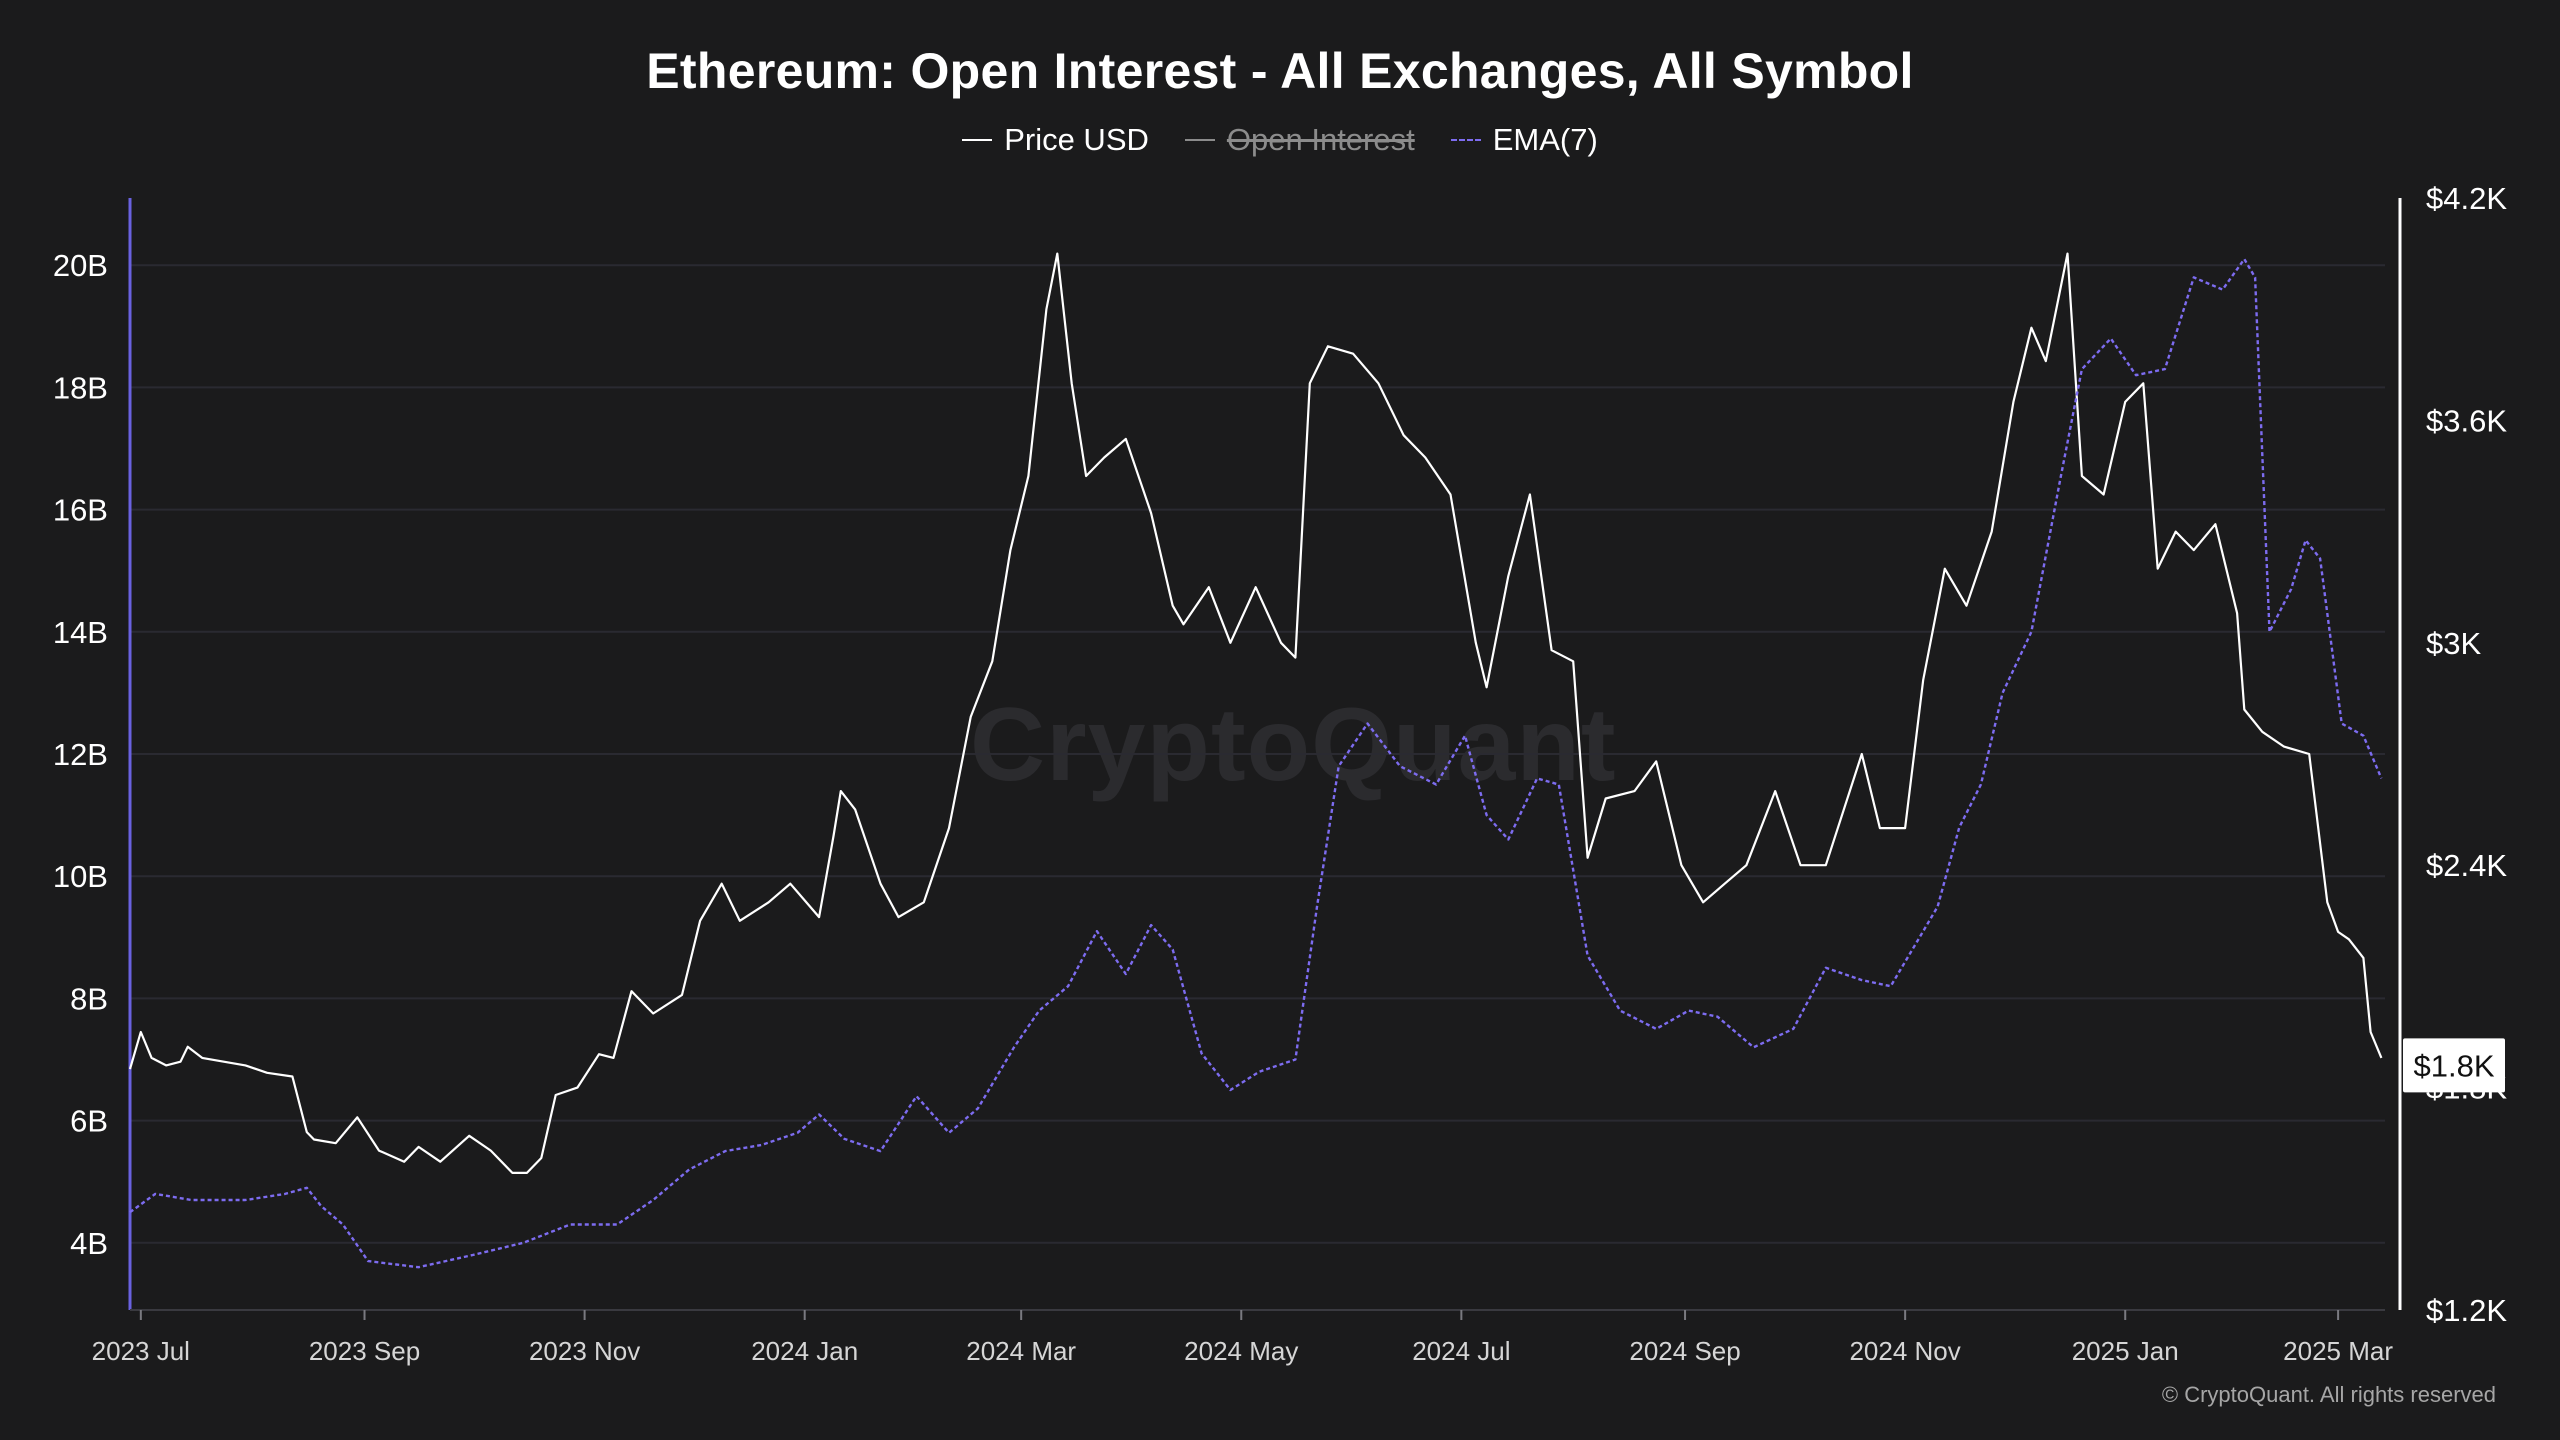 The height and width of the screenshot is (1440, 2560). Describe the element at coordinates (80, 876) in the screenshot. I see `y-left-tick-label: 10B` at that location.